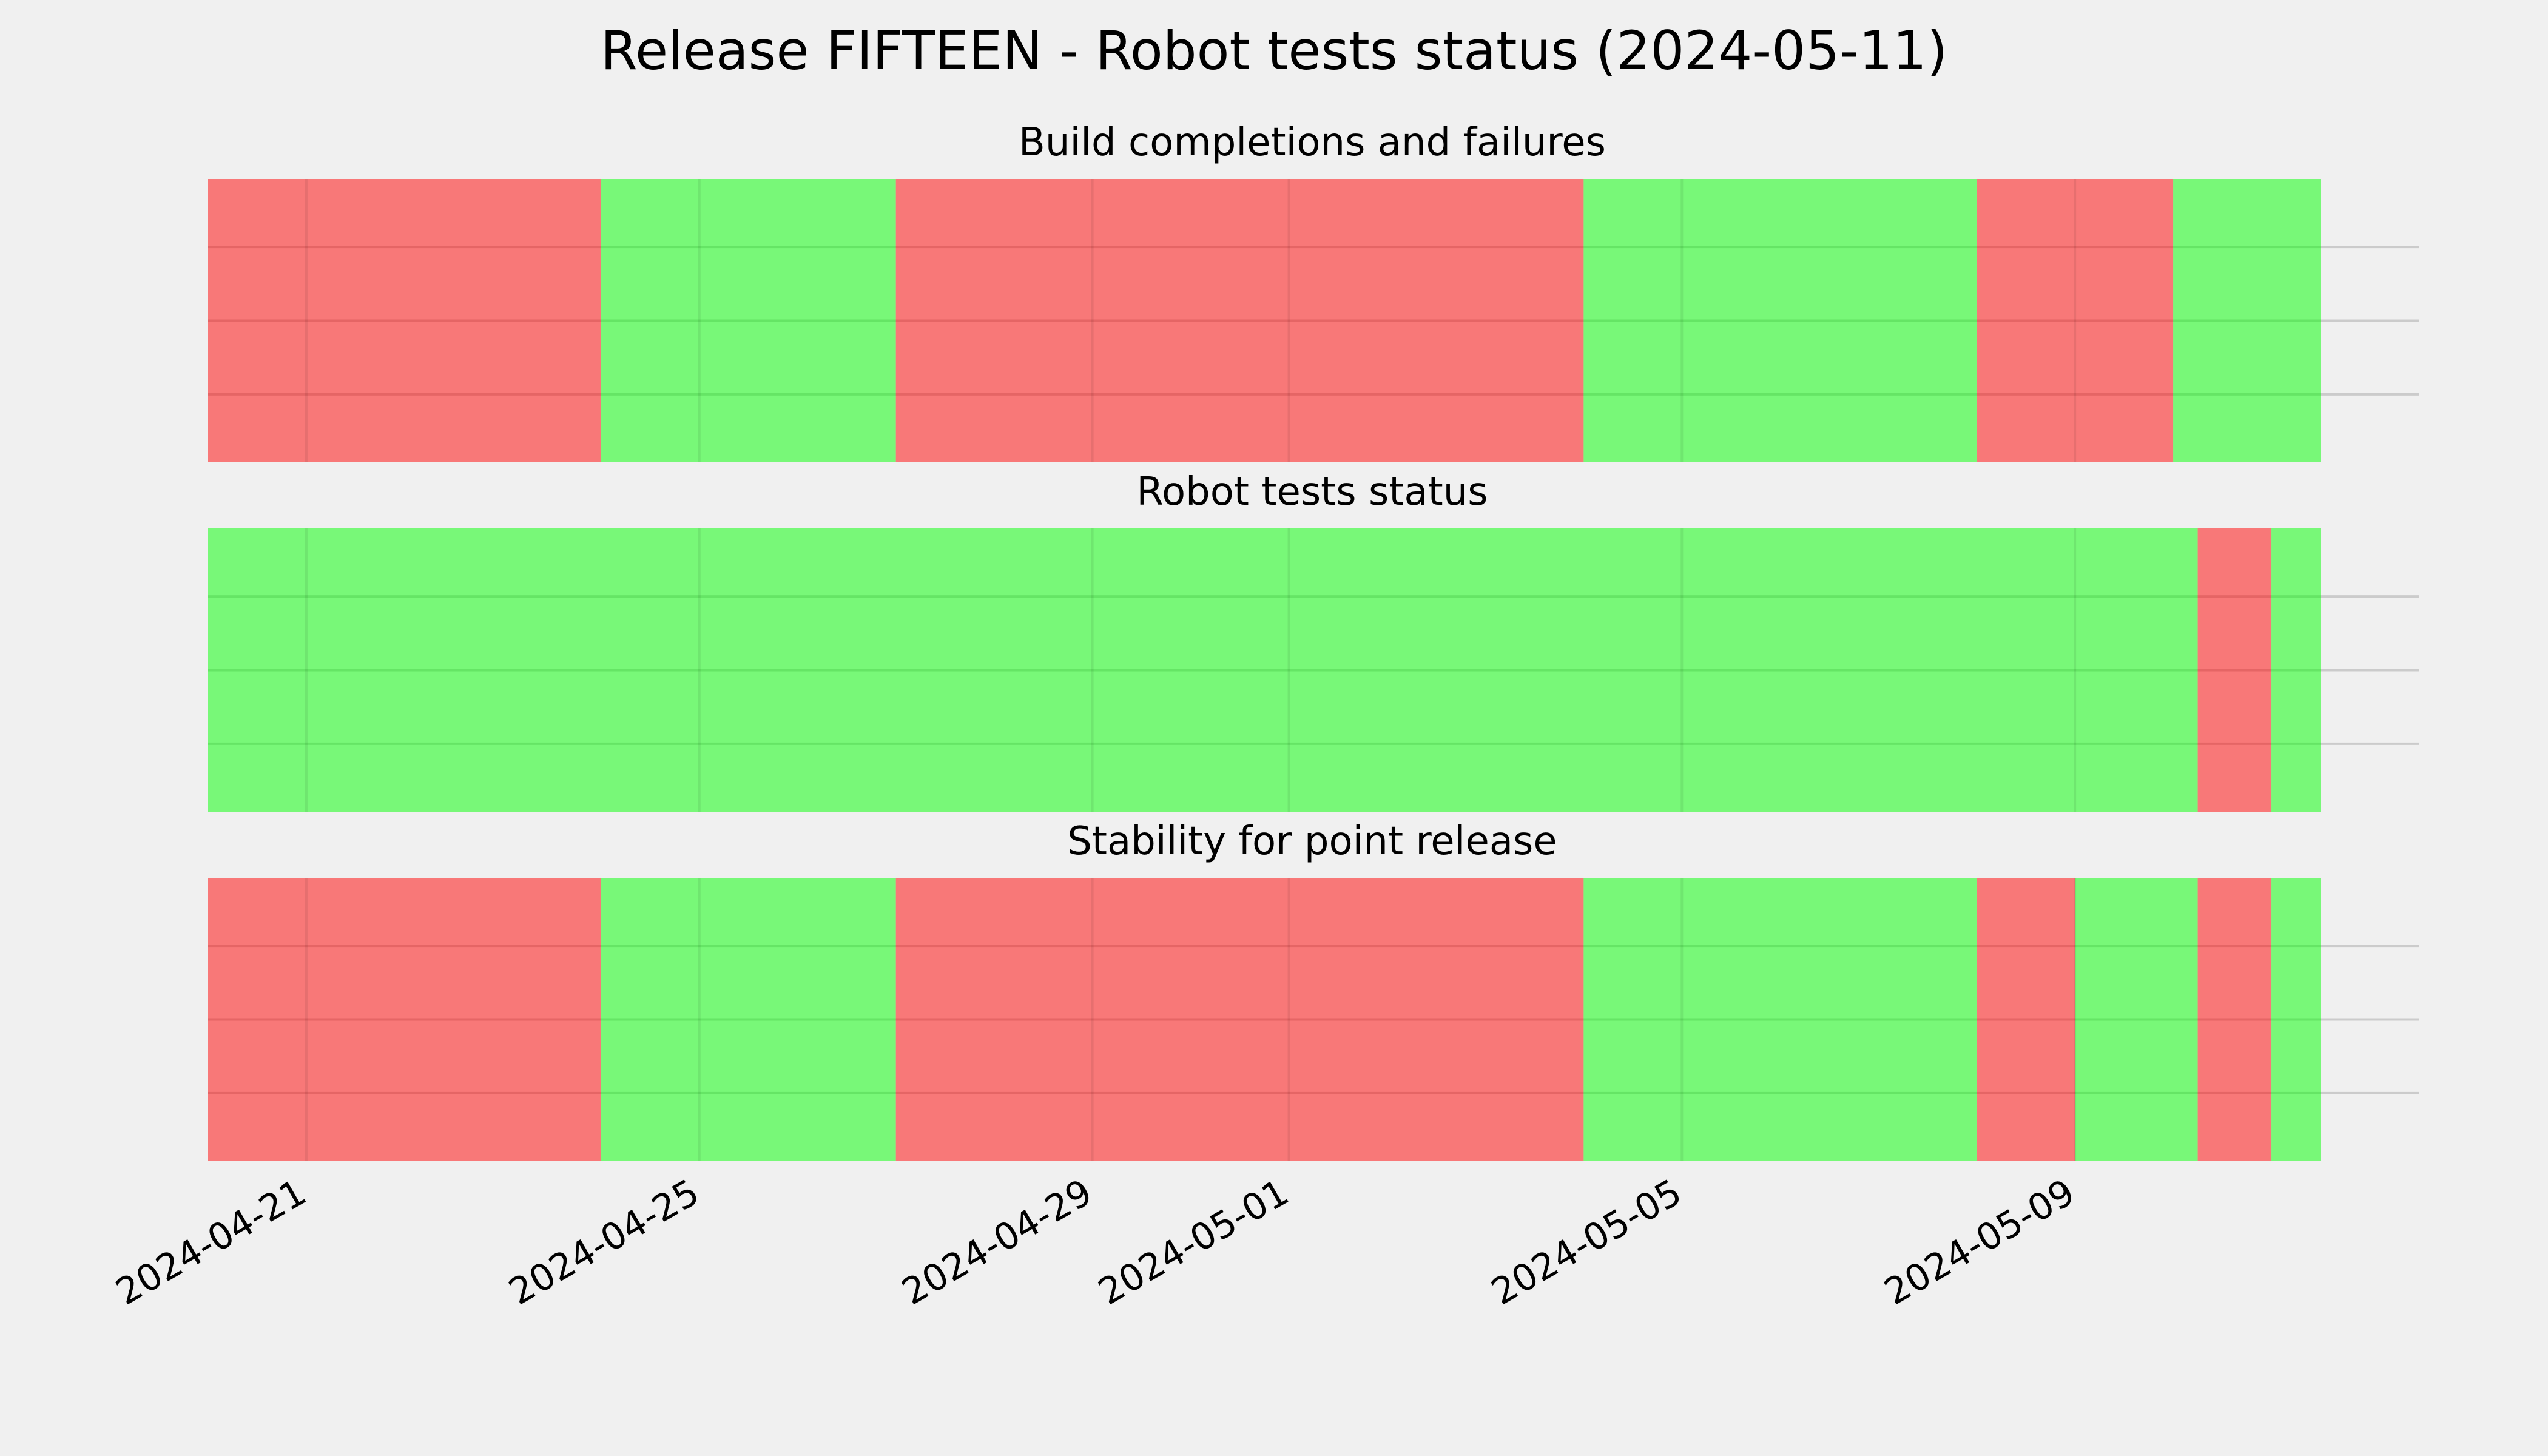 The width and height of the screenshot is (2548, 1456). What do you see at coordinates (604, 1242) in the screenshot?
I see `x-tick-label: 2024-04-25` at bounding box center [604, 1242].